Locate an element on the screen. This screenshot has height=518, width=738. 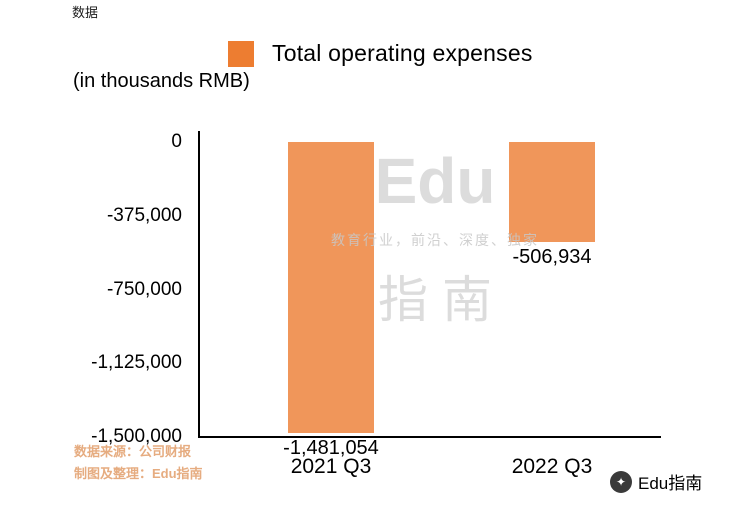
y-tick-label: -1,125,000 is located at coordinates (136, 362).